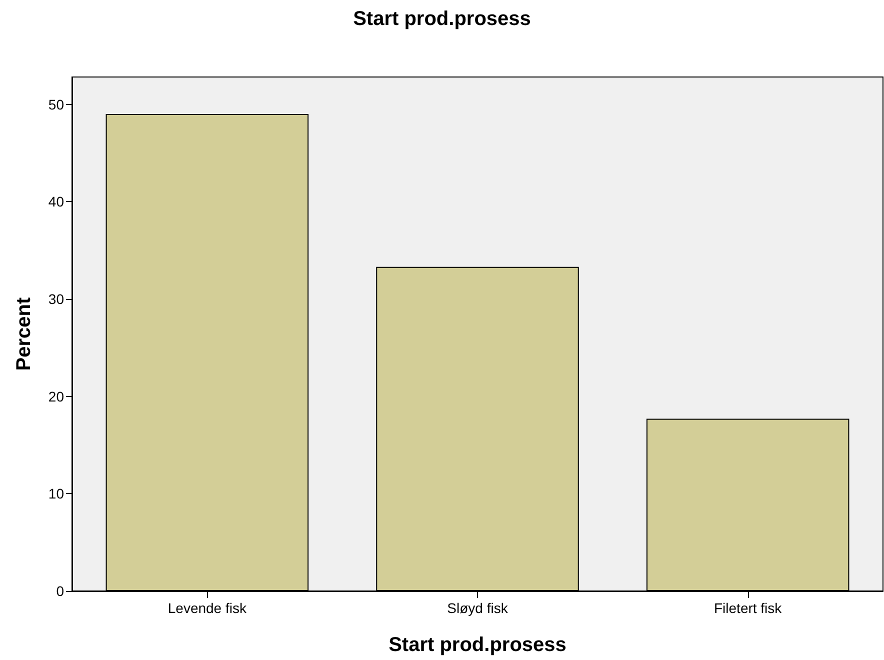 This screenshot has height=660, width=884. Describe the element at coordinates (56, 494) in the screenshot. I see `y-tick-label: 10` at that location.